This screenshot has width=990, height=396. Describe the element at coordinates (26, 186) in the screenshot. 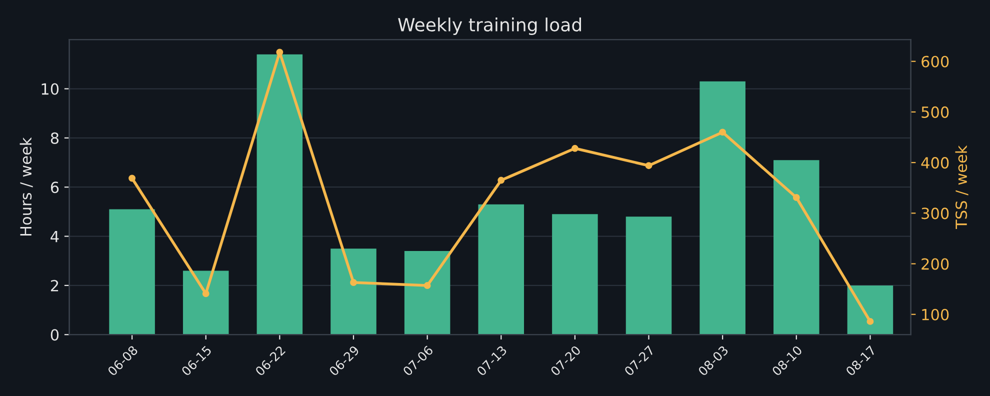

I see `y-axis-title: Hours / week` at that location.